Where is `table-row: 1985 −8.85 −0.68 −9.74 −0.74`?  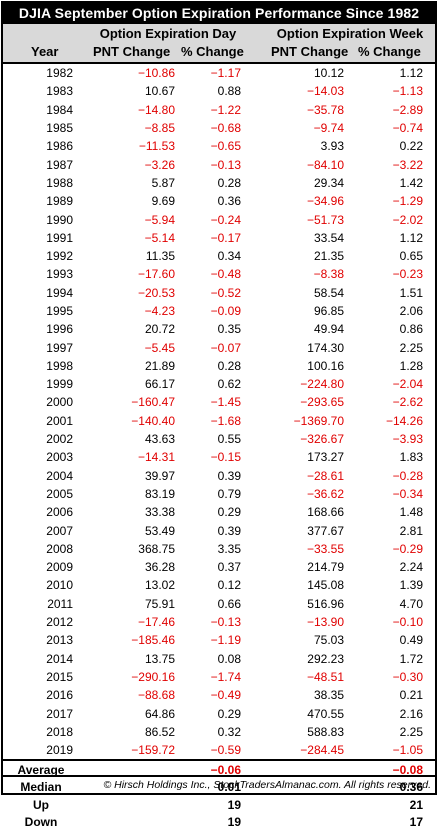
table-row: 1985 −8.85 −0.68 −9.74 −0.74 is located at coordinates (219, 128).